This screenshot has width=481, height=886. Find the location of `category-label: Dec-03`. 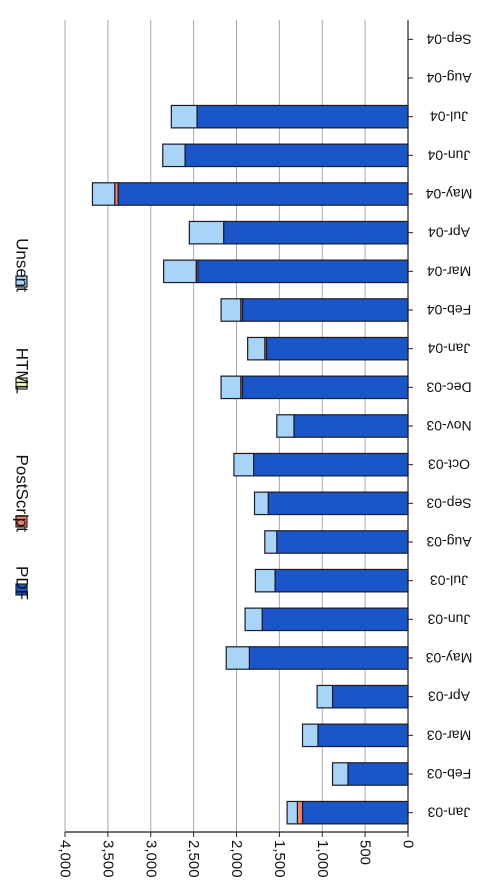

category-label: Dec-03 is located at coordinates (448, 387).